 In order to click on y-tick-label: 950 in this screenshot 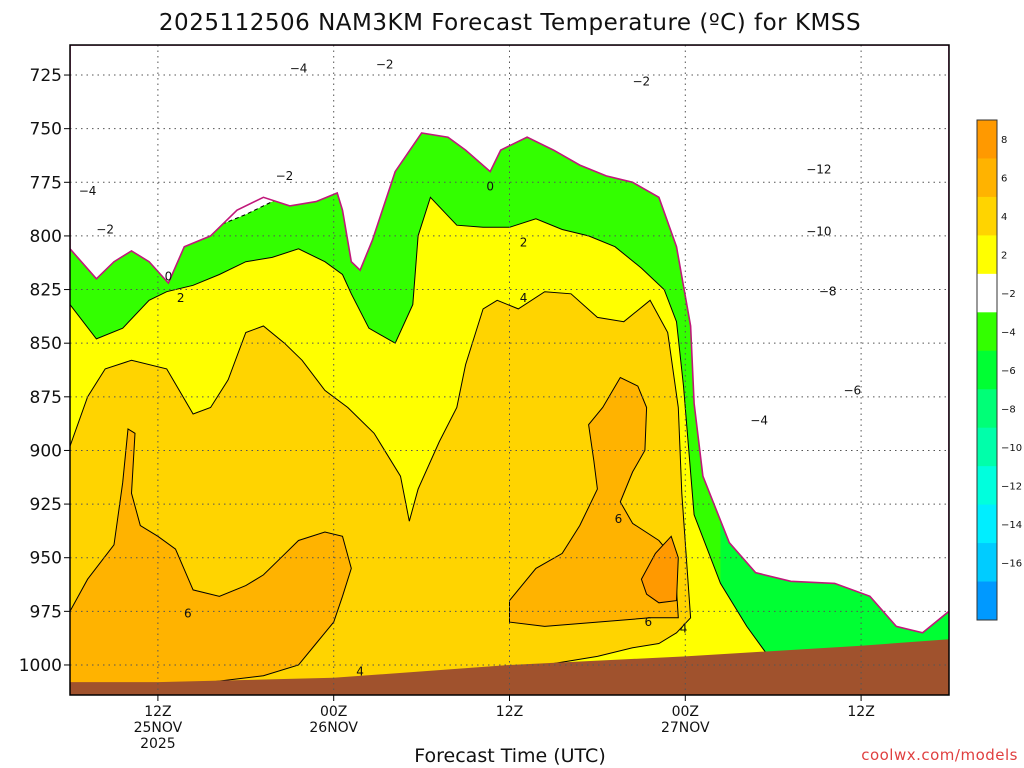, I will do `click(46, 559)`.